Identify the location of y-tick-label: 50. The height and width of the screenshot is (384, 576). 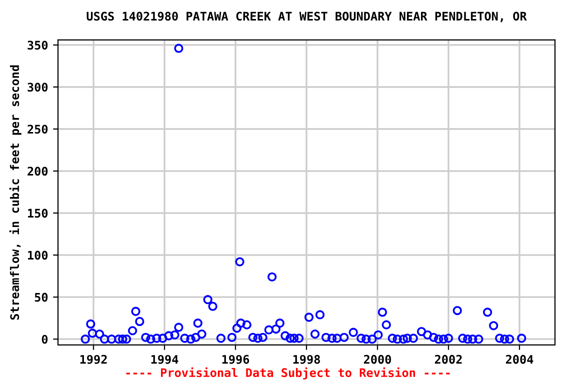
(41, 297).